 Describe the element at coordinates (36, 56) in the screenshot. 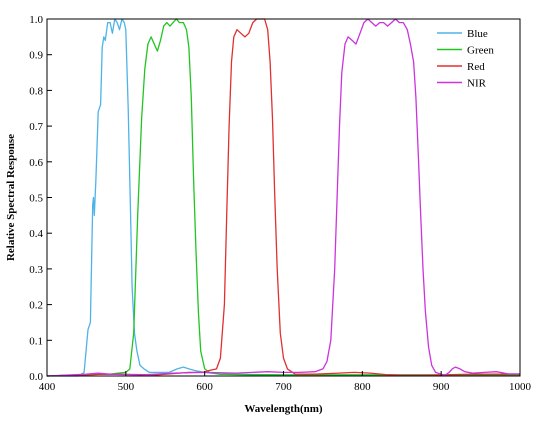

I see `y-tick-label: 0.9` at that location.